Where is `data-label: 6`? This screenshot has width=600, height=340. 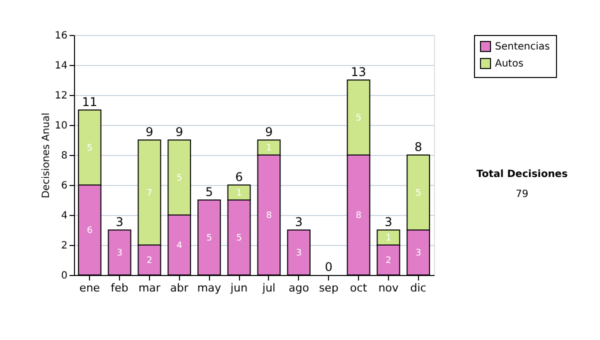
data-label: 6 is located at coordinates (89, 231).